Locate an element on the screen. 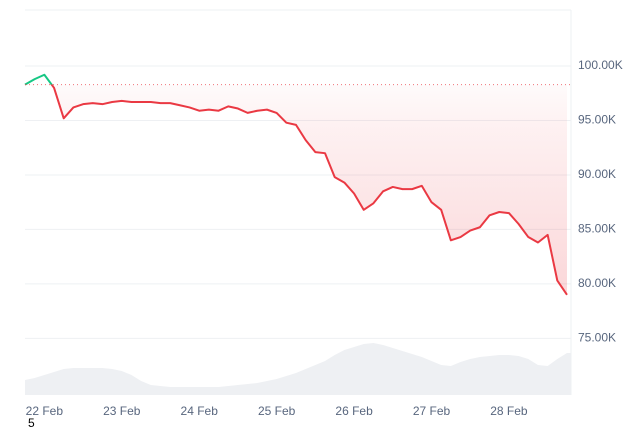 The width and height of the screenshot is (640, 427). x-tick-label: 27 Feb is located at coordinates (432, 411).